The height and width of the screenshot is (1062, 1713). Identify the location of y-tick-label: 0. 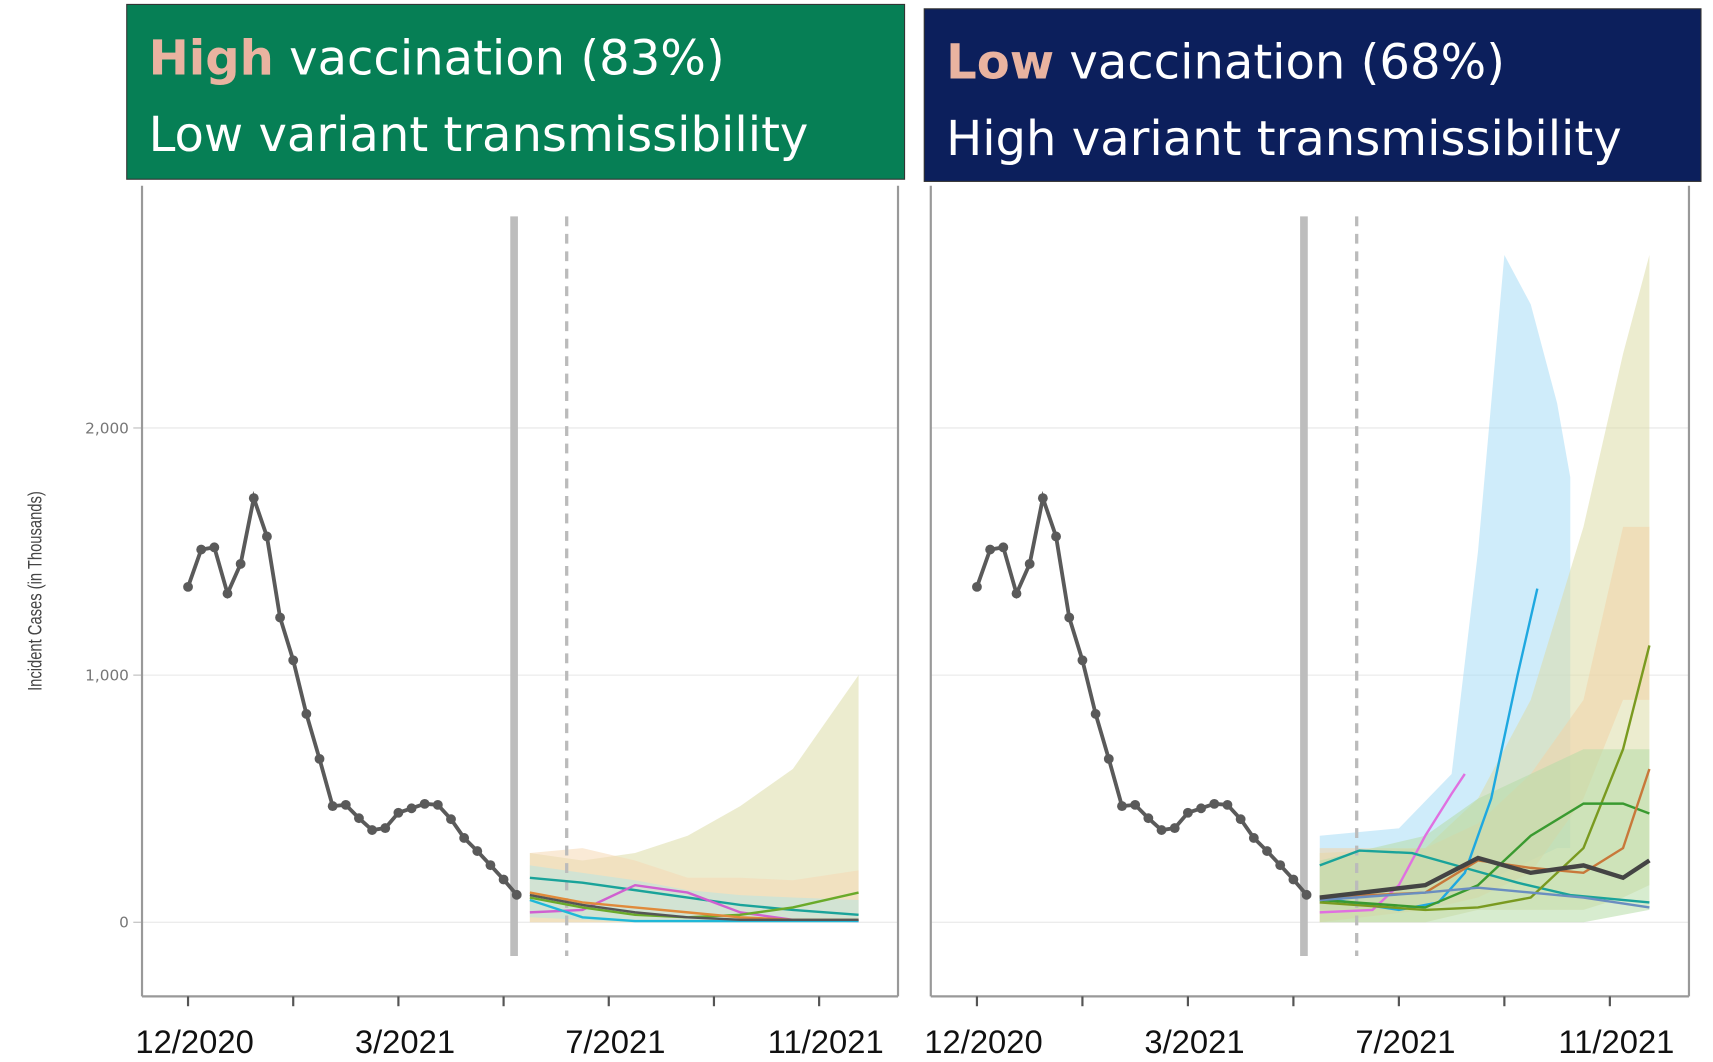
(124, 923).